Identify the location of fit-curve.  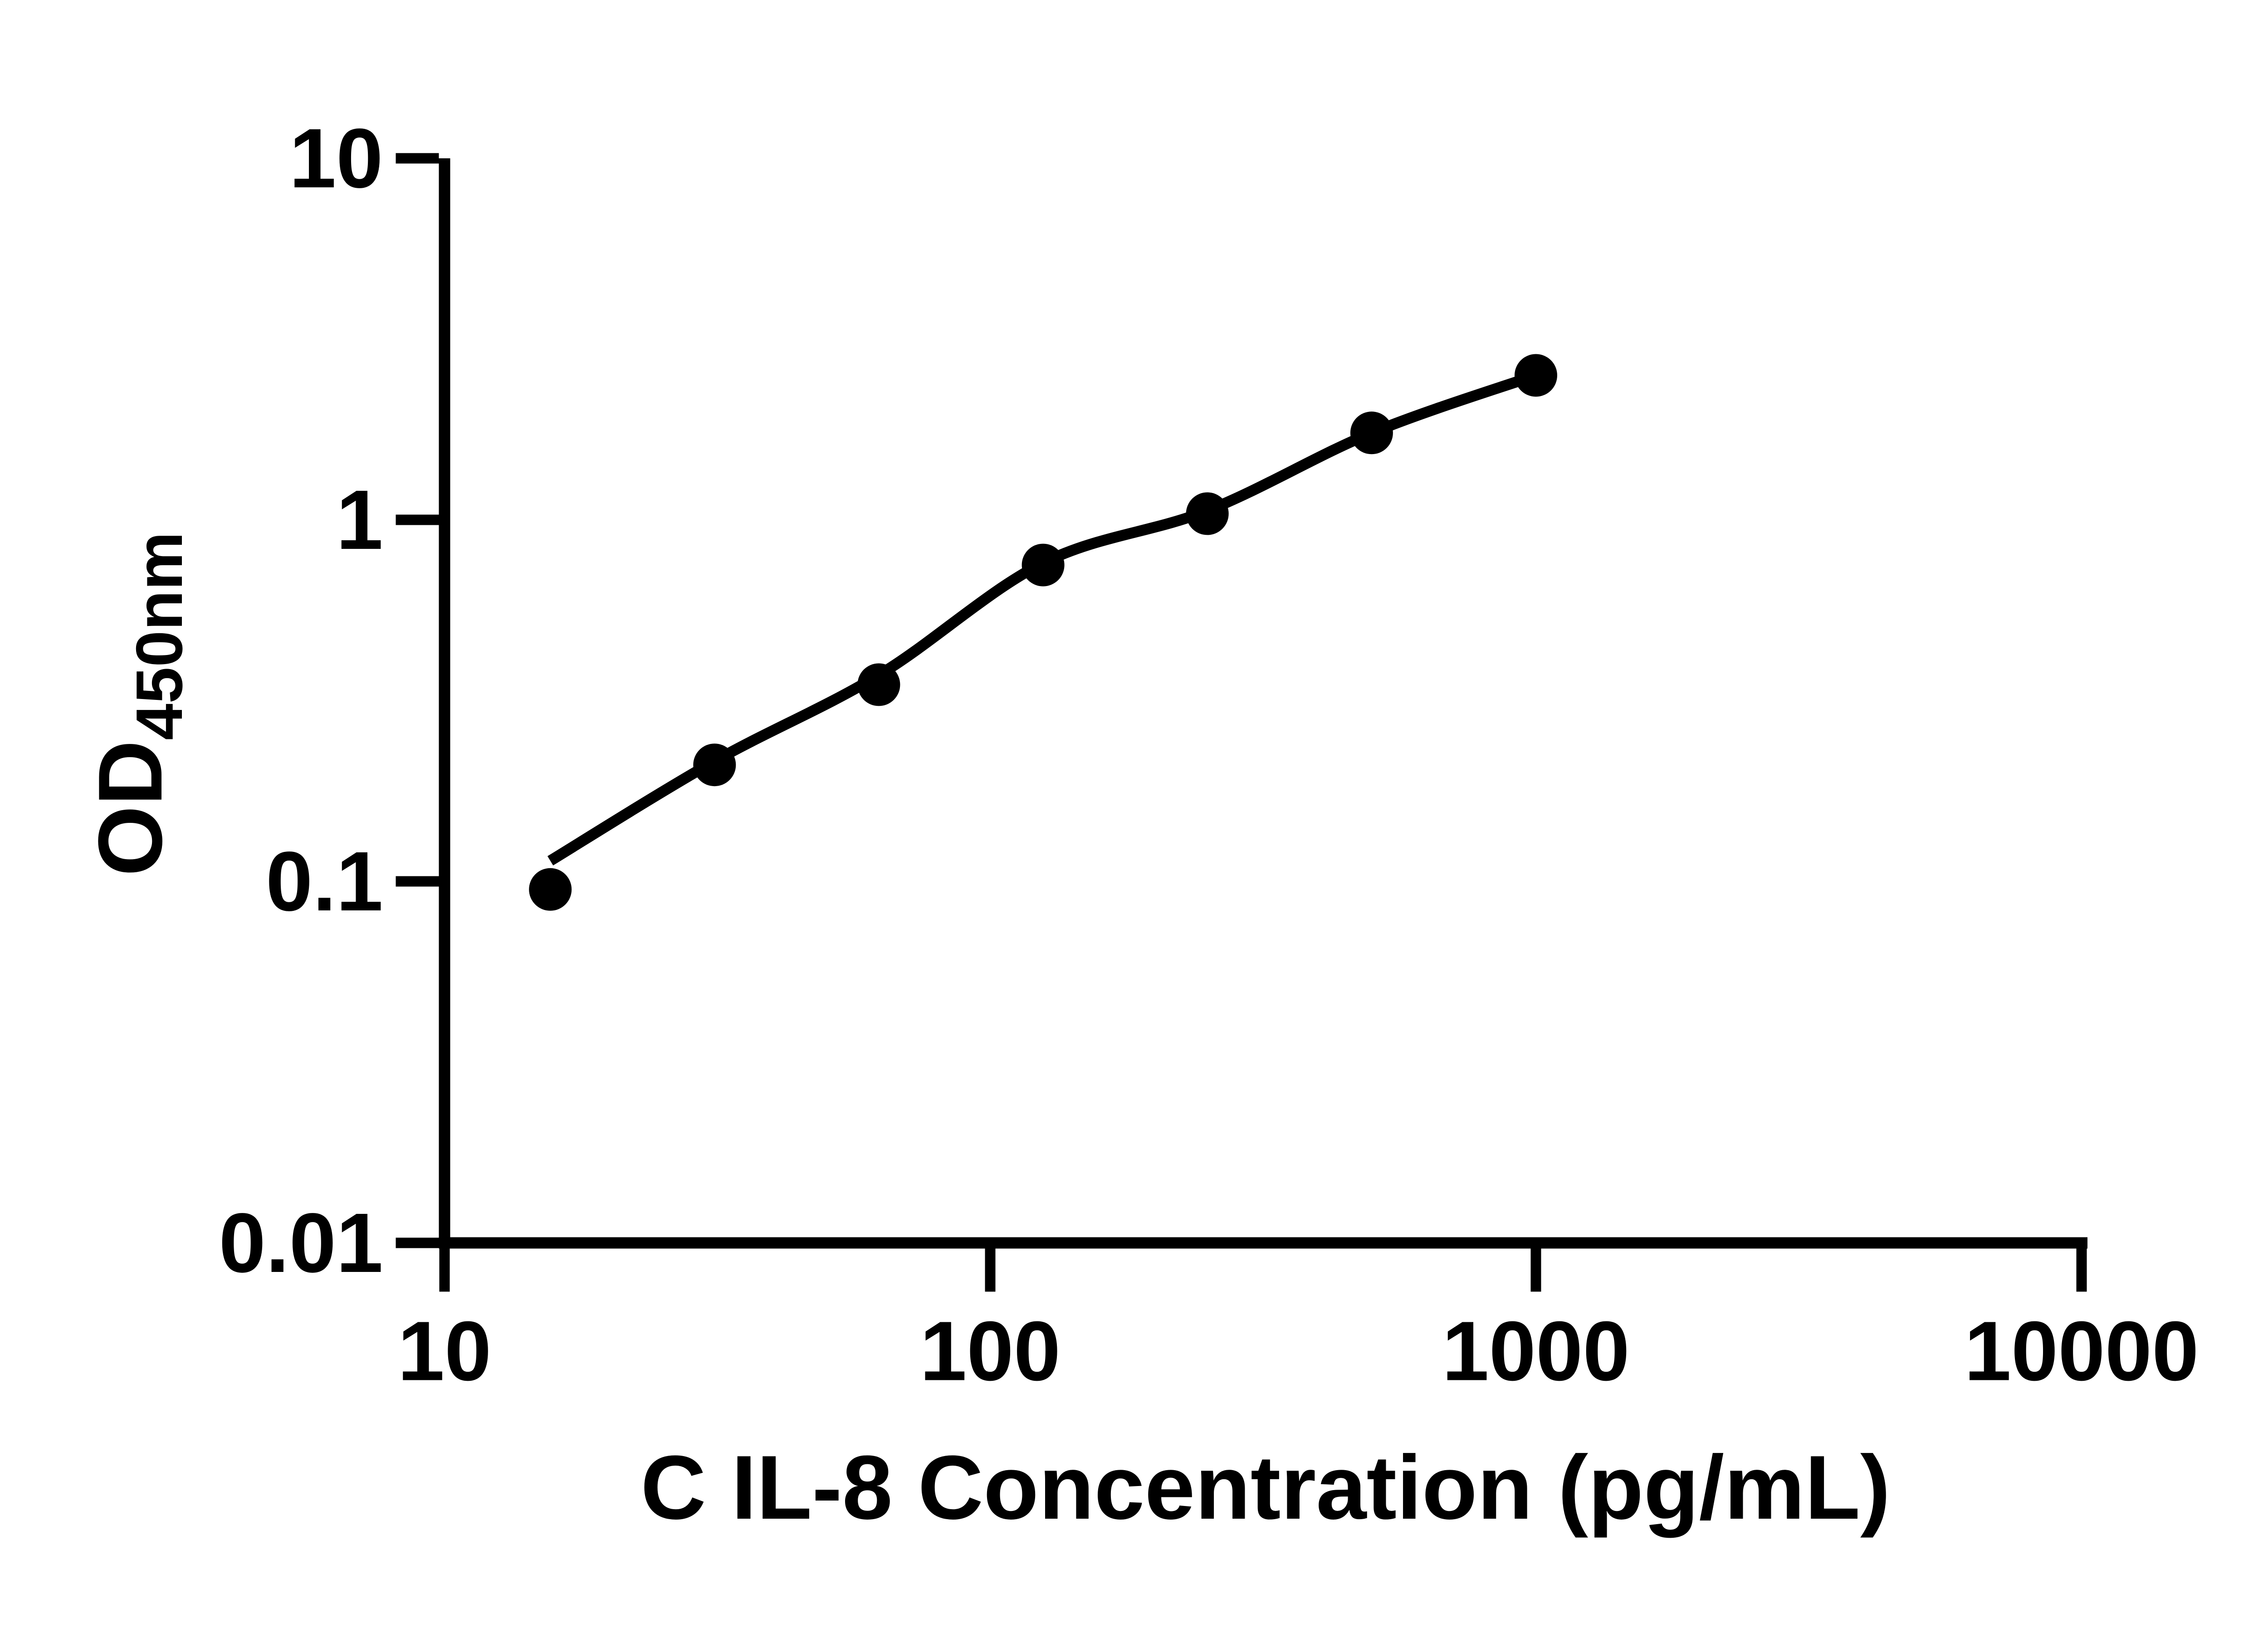
(1042, 617).